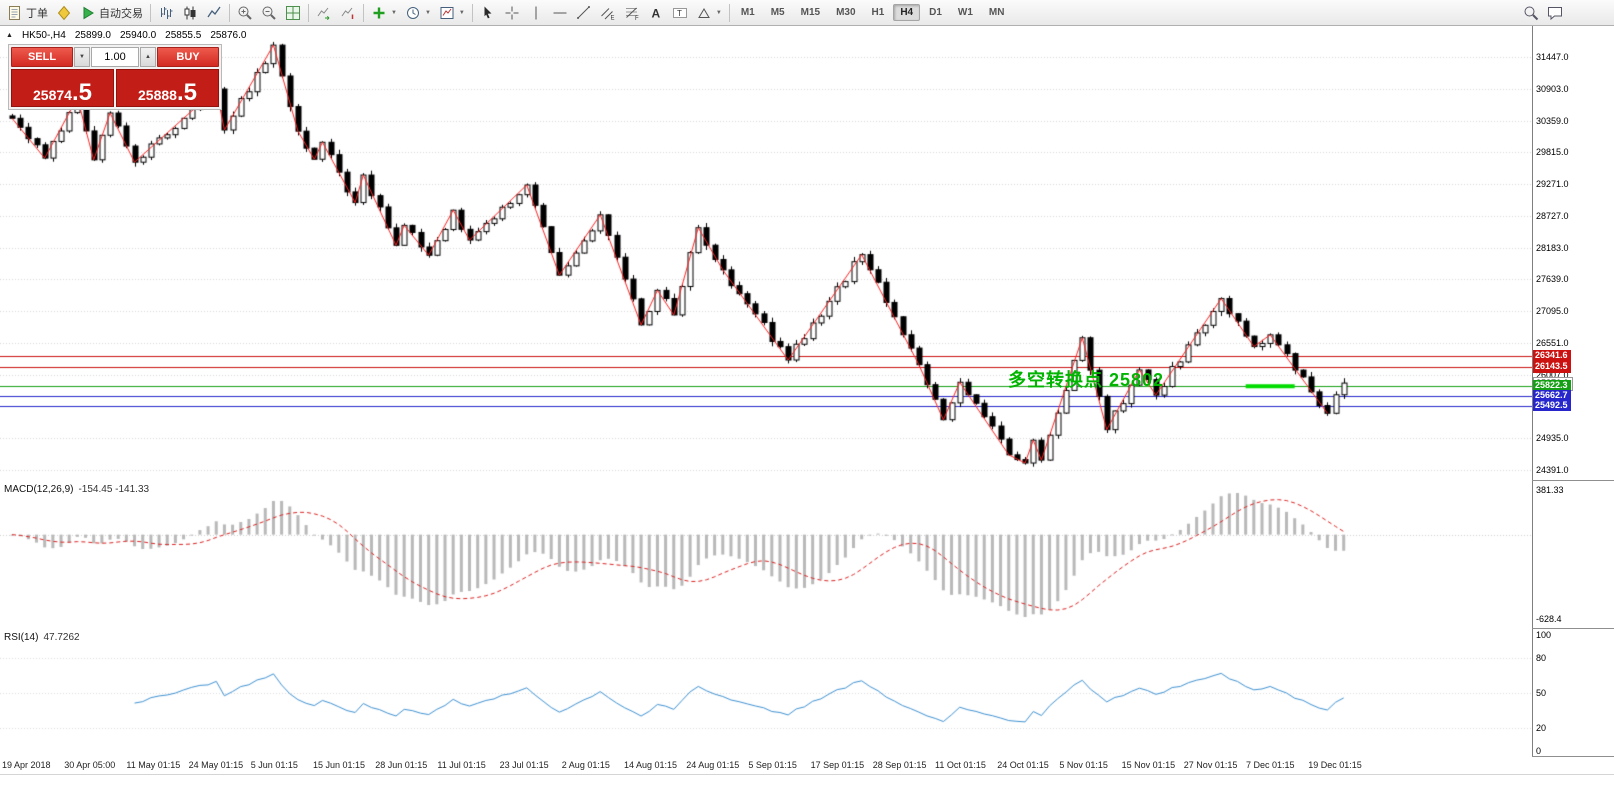 The height and width of the screenshot is (799, 1614). I want to click on y-axis-label: 27639.0, so click(1552, 279).